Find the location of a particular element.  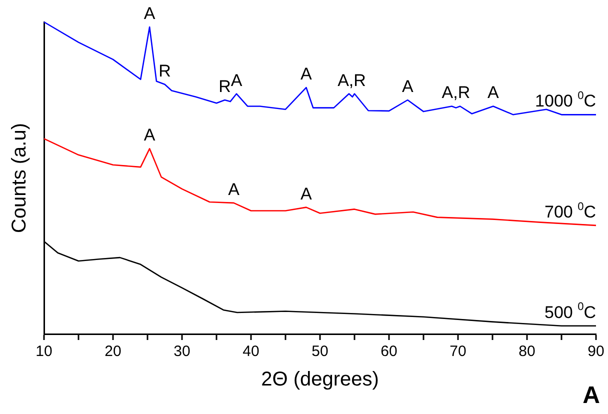

text: A is located at coordinates (591, 396).